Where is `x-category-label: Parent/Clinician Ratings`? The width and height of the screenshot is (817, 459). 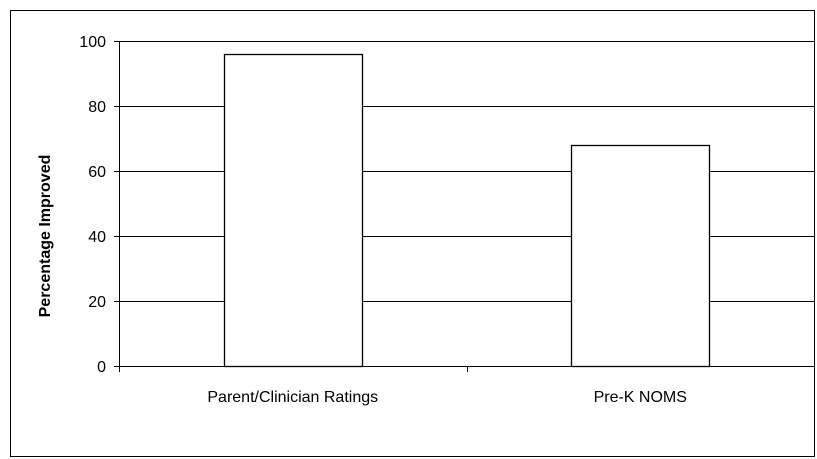
x-category-label: Parent/Clinician Ratings is located at coordinates (292, 397).